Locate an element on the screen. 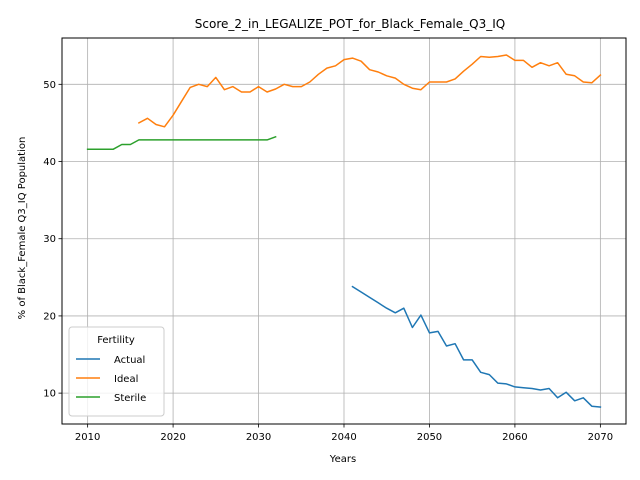 The width and height of the screenshot is (640, 480). series-line-actual is located at coordinates (476, 346).